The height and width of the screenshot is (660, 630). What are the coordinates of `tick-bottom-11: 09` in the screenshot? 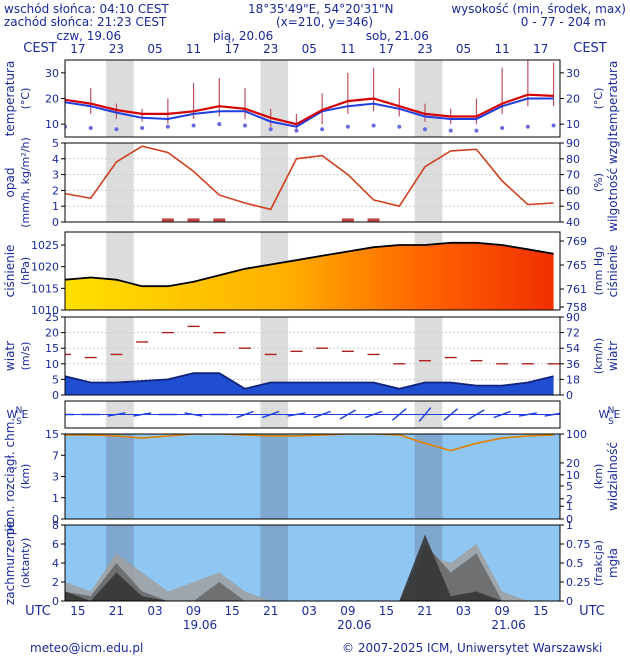 It's located at (502, 611).